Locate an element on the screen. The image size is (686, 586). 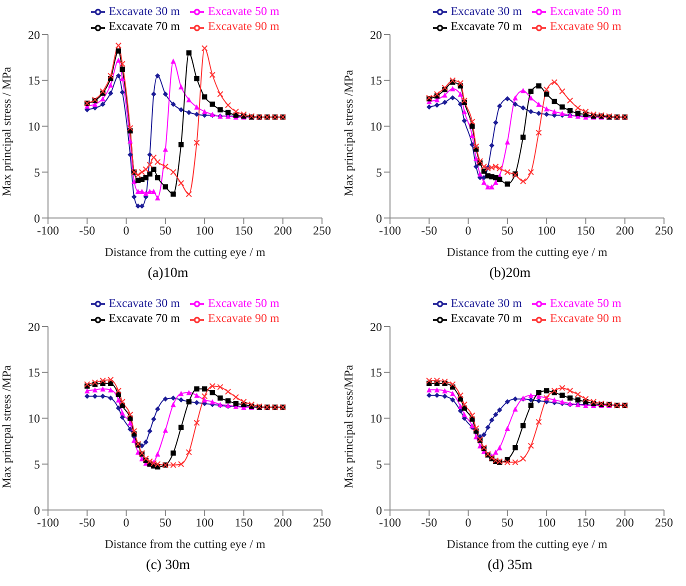
y-axis-title: Max princpal stress /MPa is located at coordinates (7, 426).